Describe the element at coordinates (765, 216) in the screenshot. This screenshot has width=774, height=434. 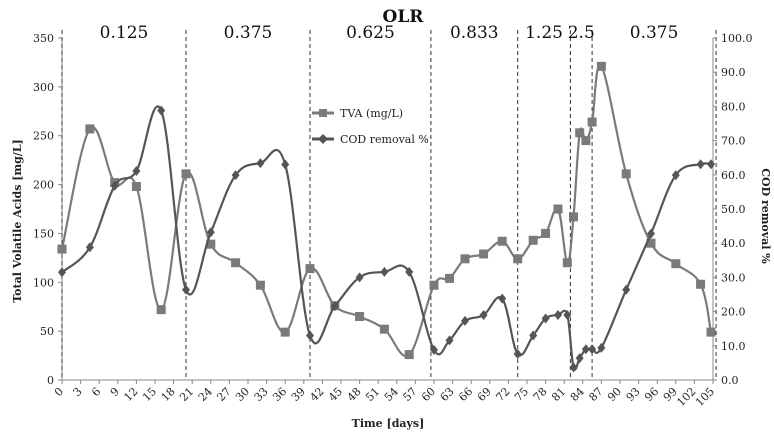
I see `right-y-axis-title: COD removal %` at that location.